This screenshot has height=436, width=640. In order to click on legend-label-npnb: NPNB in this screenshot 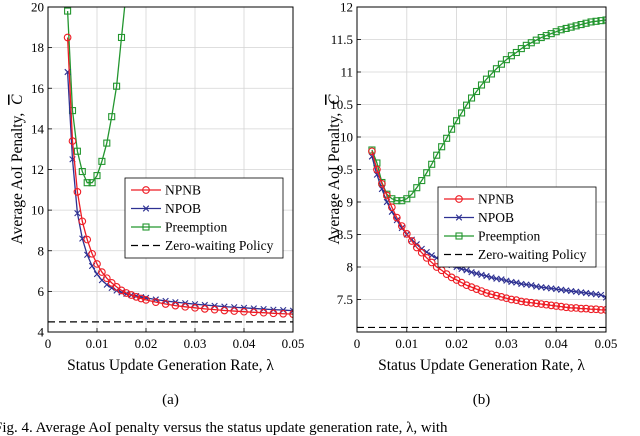, I will do `click(183, 190)`.